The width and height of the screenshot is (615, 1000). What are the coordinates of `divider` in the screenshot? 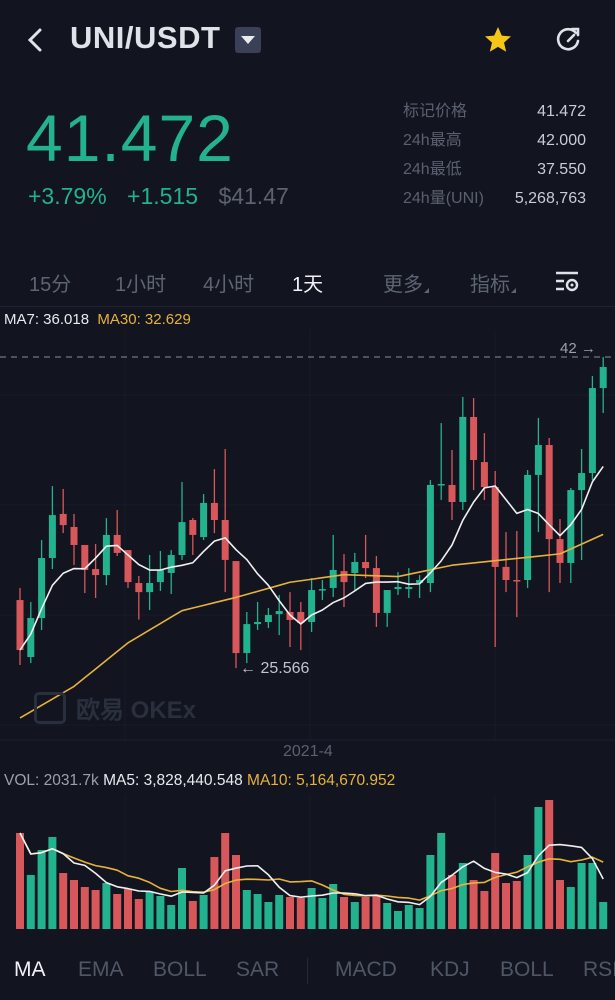 It's located at (307, 306).